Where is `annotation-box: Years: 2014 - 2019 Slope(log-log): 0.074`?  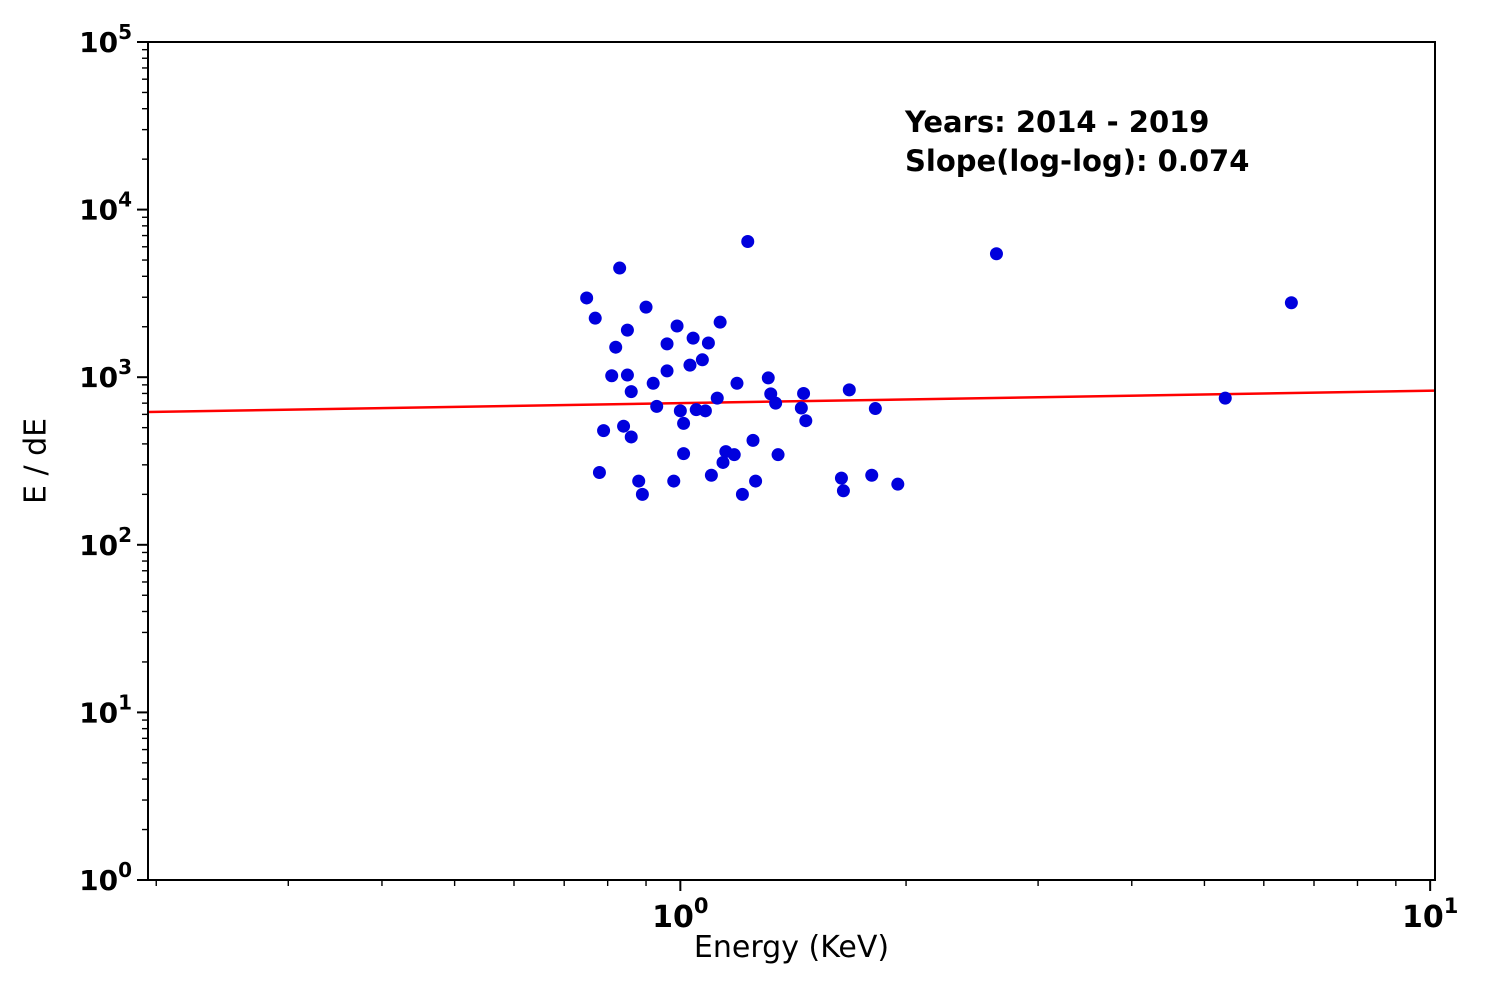
annotation-box: Years: 2014 - 2019 Slope(log-log): 0.074 is located at coordinates (1077, 142).